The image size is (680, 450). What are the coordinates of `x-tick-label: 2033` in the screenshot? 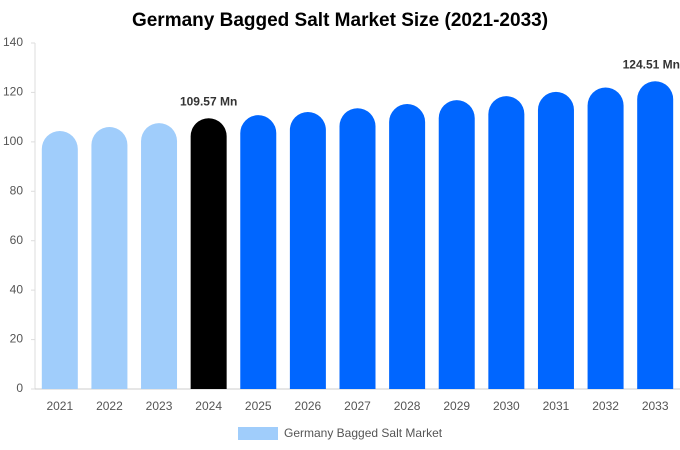 It's located at (655, 406).